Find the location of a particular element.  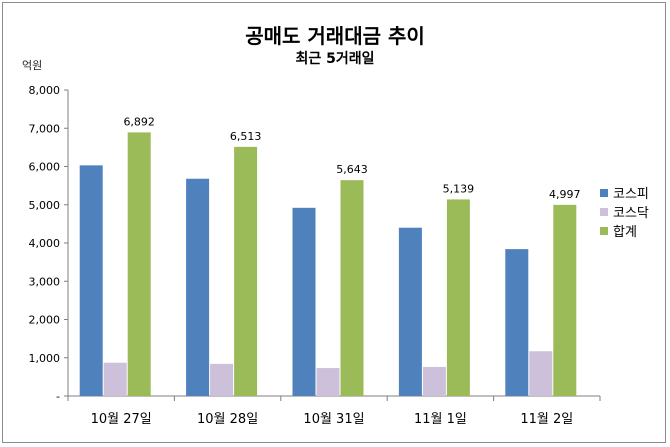

data-label: 6,892 is located at coordinates (139, 121).